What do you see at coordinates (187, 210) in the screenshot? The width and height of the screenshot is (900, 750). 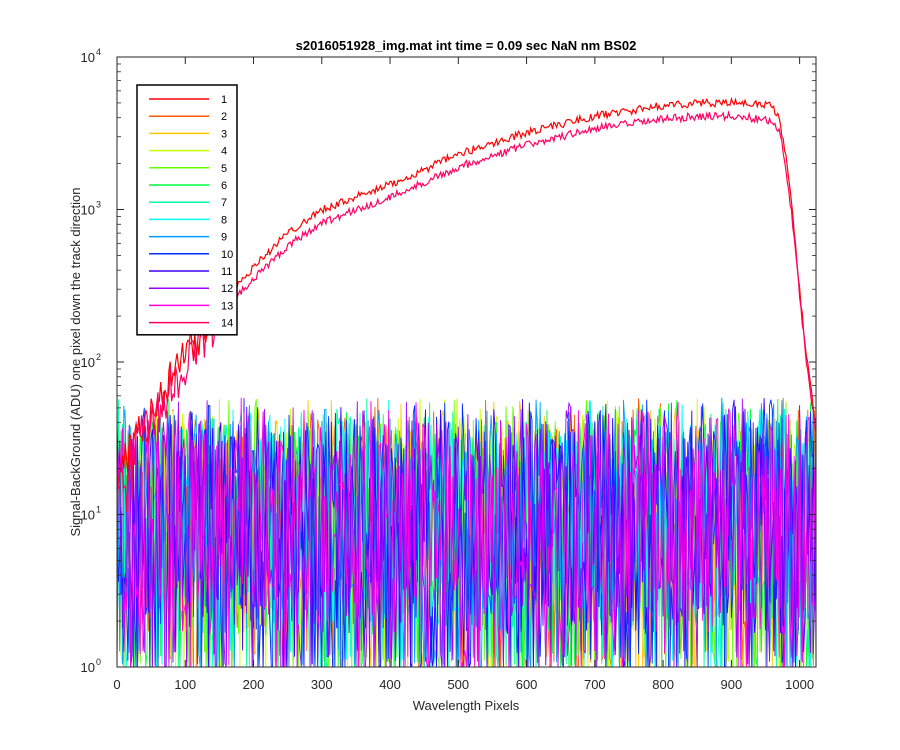 I see `legend-box` at bounding box center [187, 210].